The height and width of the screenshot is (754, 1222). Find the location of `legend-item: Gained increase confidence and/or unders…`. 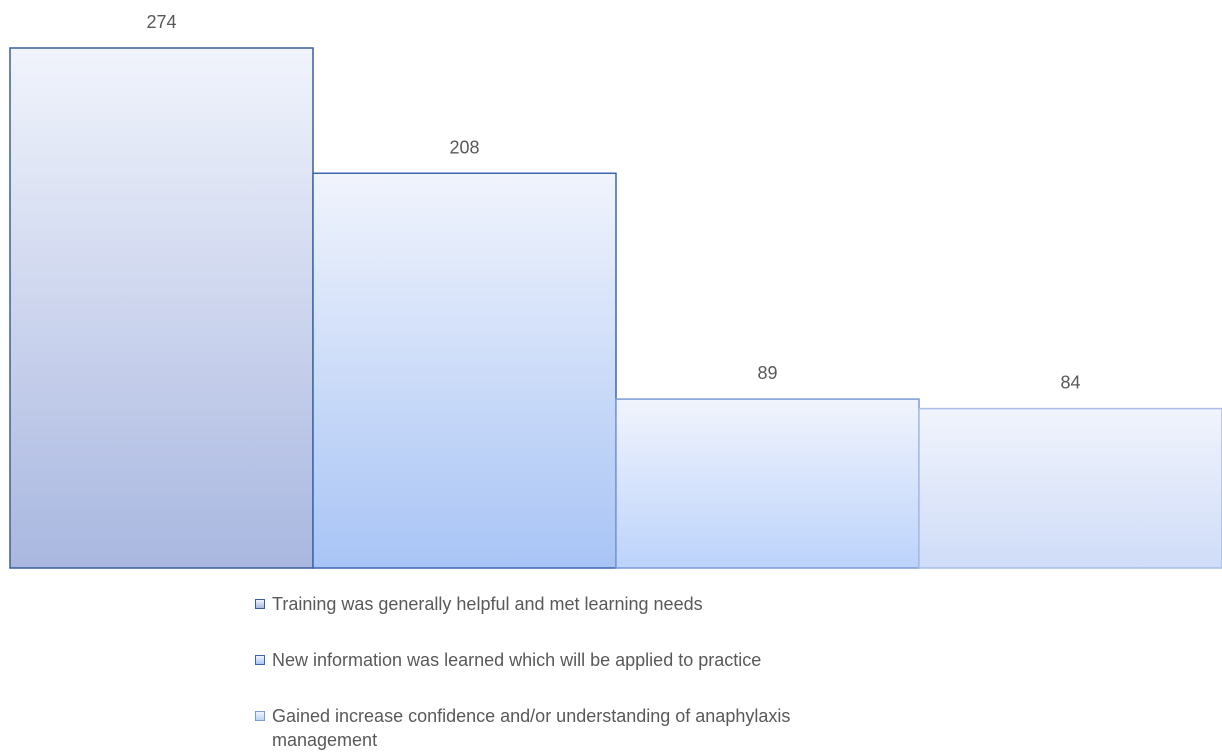

legend-item: Gained increase confidence and/or unders… is located at coordinates (555, 728).